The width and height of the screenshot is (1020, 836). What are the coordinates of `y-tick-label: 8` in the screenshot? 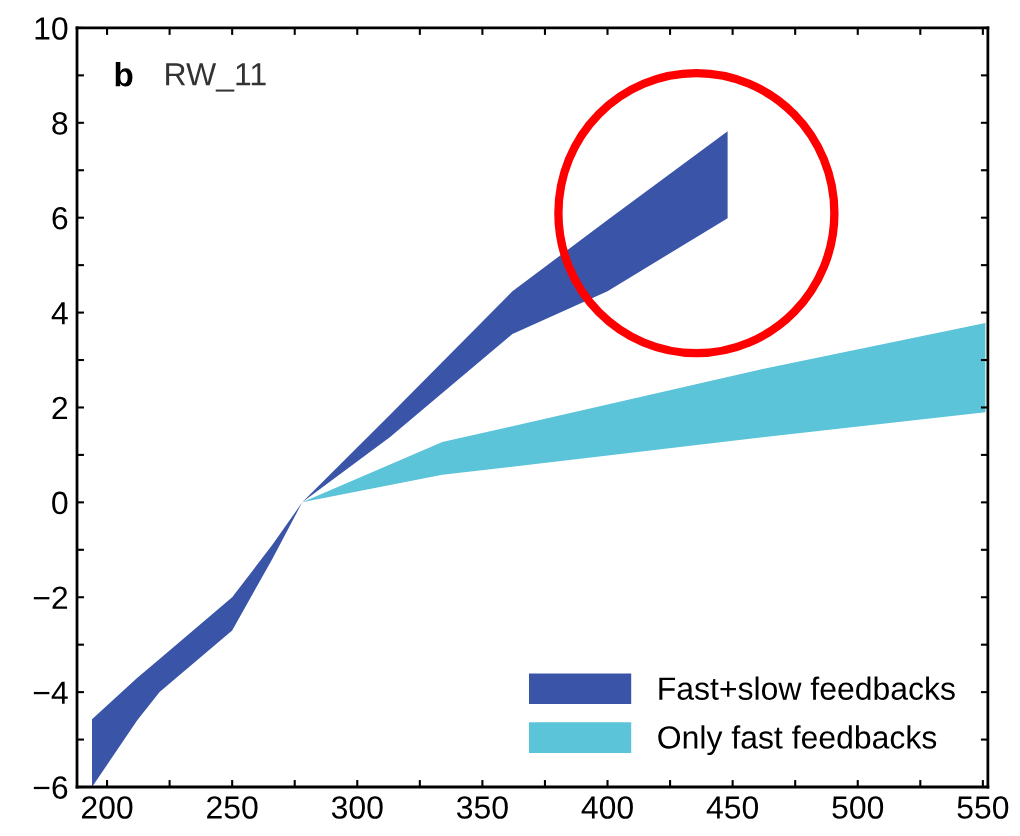 It's located at (60, 123).